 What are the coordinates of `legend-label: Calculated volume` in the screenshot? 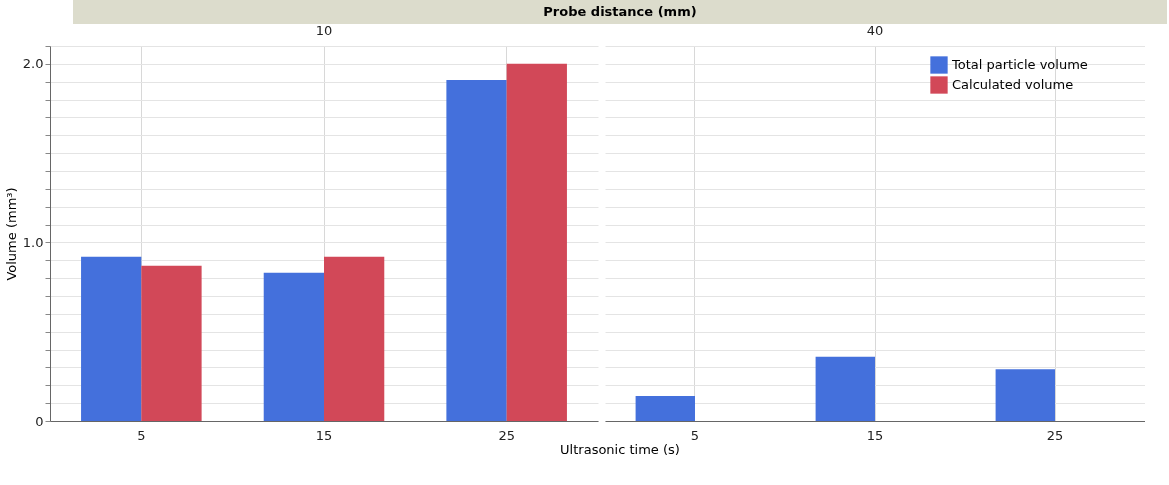 It's located at (1013, 84).